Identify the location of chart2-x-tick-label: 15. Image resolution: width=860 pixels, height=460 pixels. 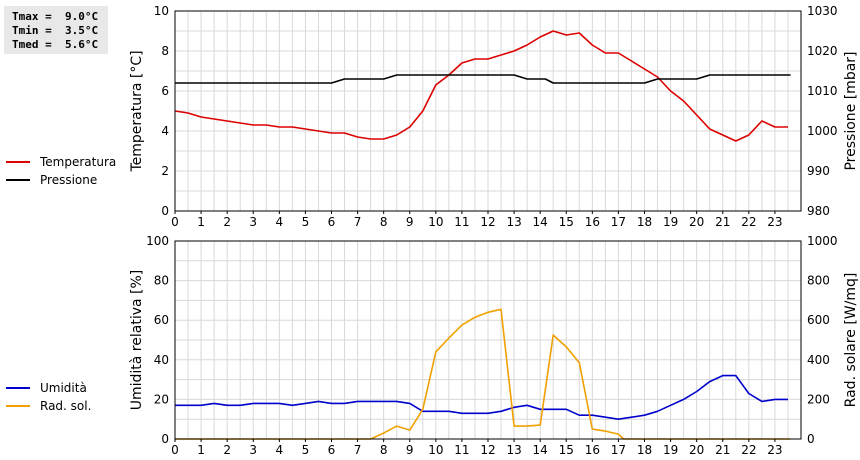
(566, 450).